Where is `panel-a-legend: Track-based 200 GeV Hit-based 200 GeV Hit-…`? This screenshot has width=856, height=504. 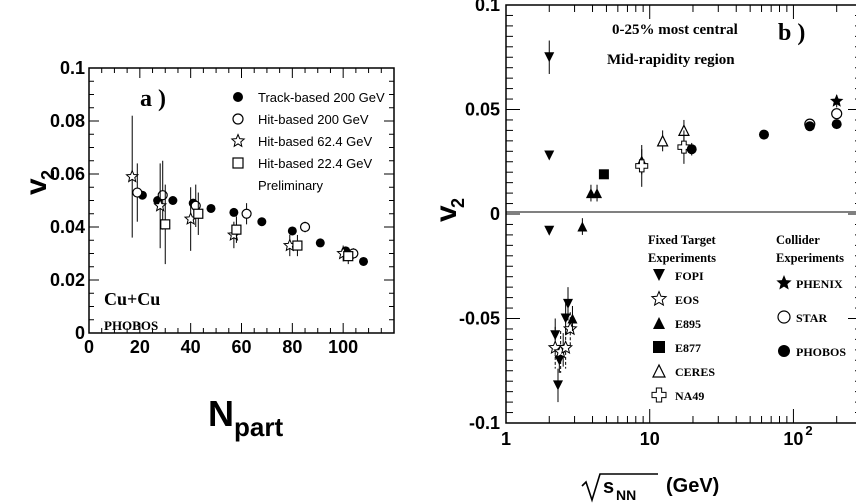 panel-a-legend: Track-based 200 GeV Hit-based 200 GeV Hit-… is located at coordinates (307, 141).